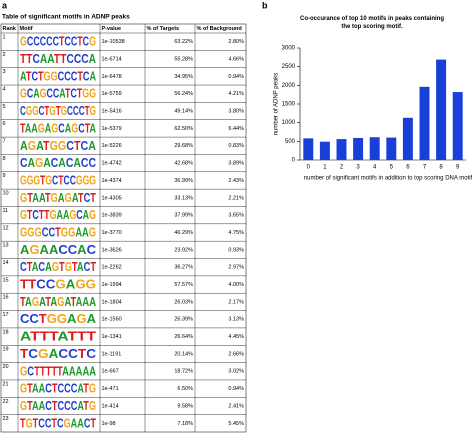 The height and width of the screenshot is (434, 474). Describe the element at coordinates (342, 168) in the screenshot. I see `x-tick-label: 2` at that location.